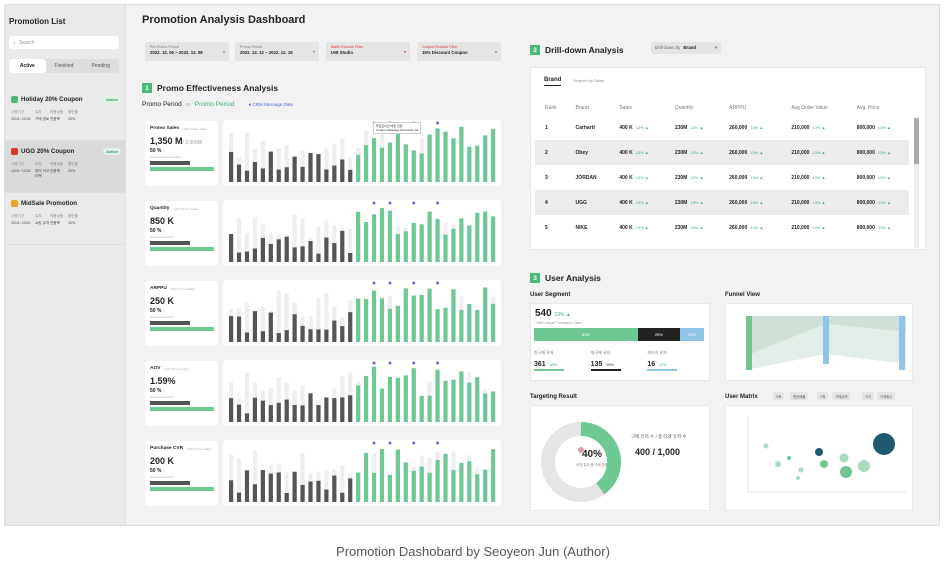  Describe the element at coordinates (27, 66) in the screenshot. I see `tab-active: Active` at that location.